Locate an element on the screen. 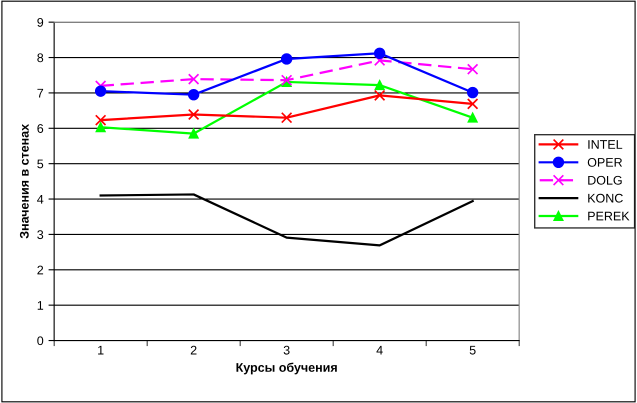 The height and width of the screenshot is (403, 637). y-tick-label: 5 is located at coordinates (40, 164).